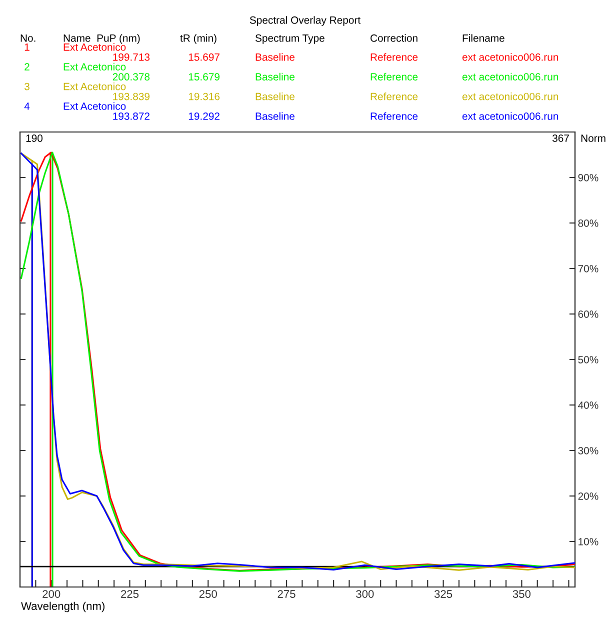 The height and width of the screenshot is (618, 610). What do you see at coordinates (443, 594) in the screenshot?
I see `x-tick-label: 325` at bounding box center [443, 594].